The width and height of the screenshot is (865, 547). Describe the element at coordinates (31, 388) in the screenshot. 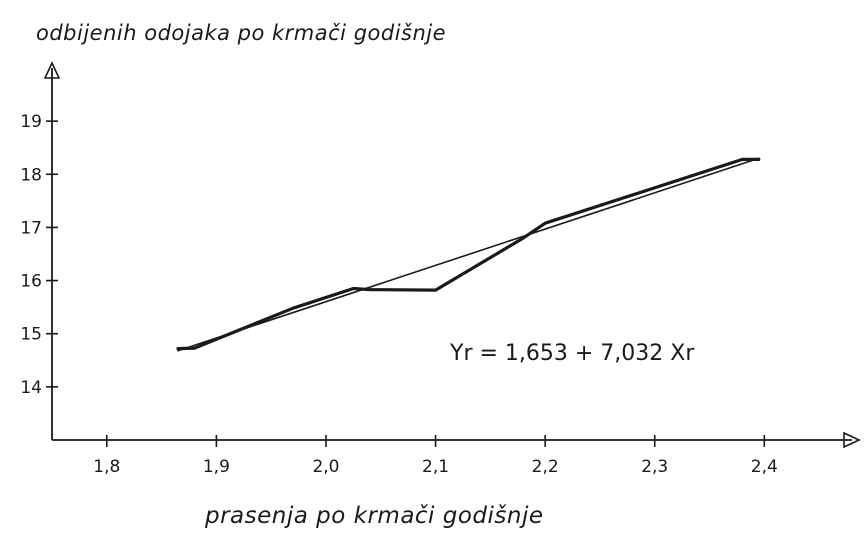

I see `y-tick-label: 14` at that location.